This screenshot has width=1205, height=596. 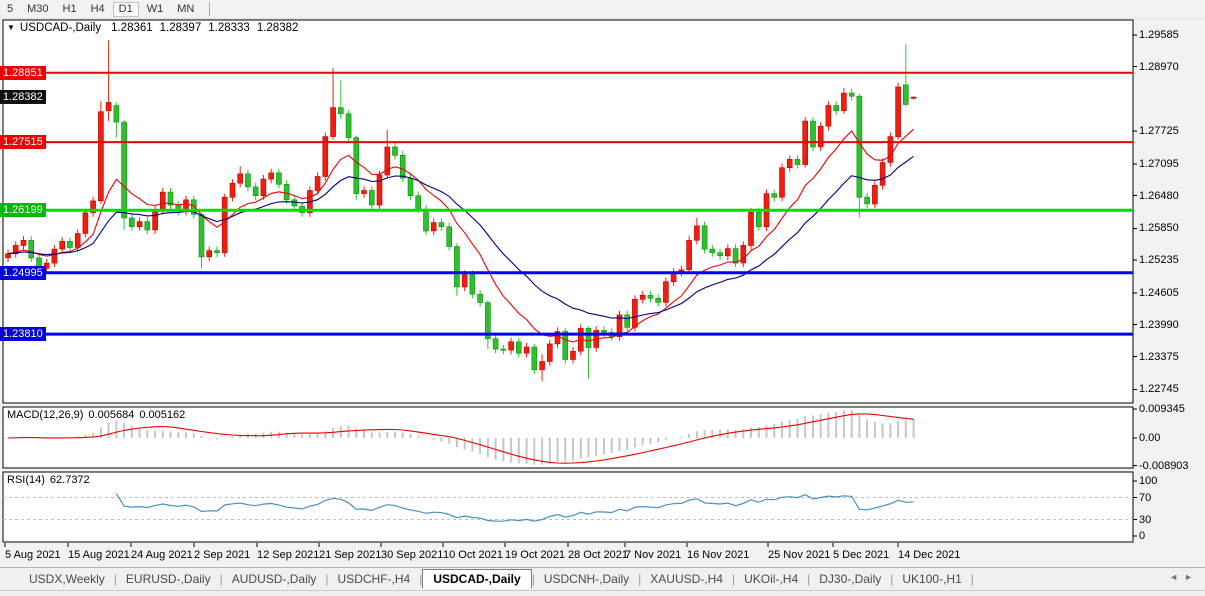 What do you see at coordinates (51, 480) in the screenshot?
I see `rsi-indicator-label: RSI(14) 62.7372` at bounding box center [51, 480].